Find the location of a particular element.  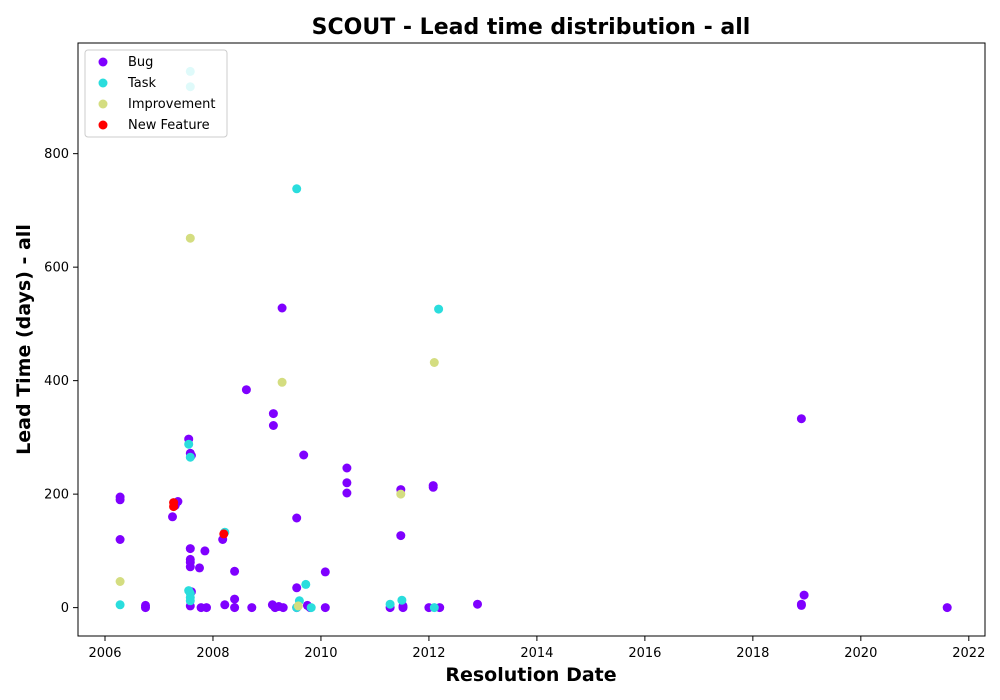

legend-marker-improvement is located at coordinates (103, 104).